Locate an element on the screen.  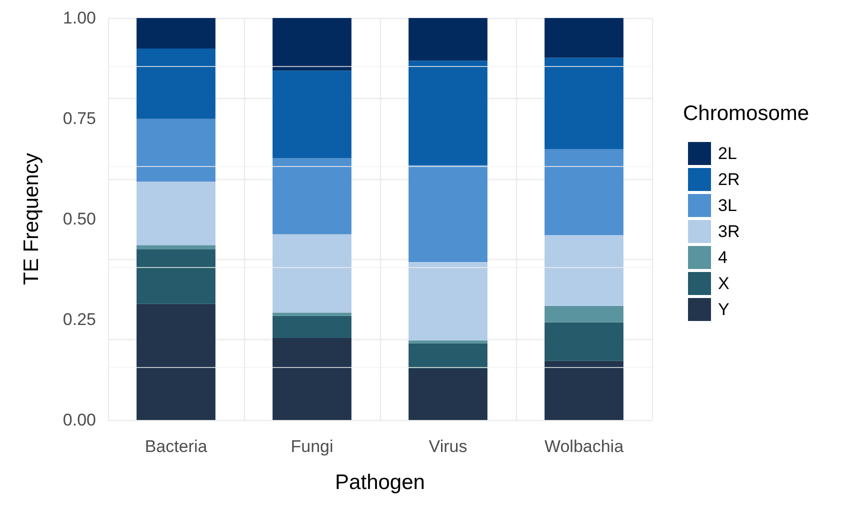
y-tick-label: 0.75 is located at coordinates (79, 118).